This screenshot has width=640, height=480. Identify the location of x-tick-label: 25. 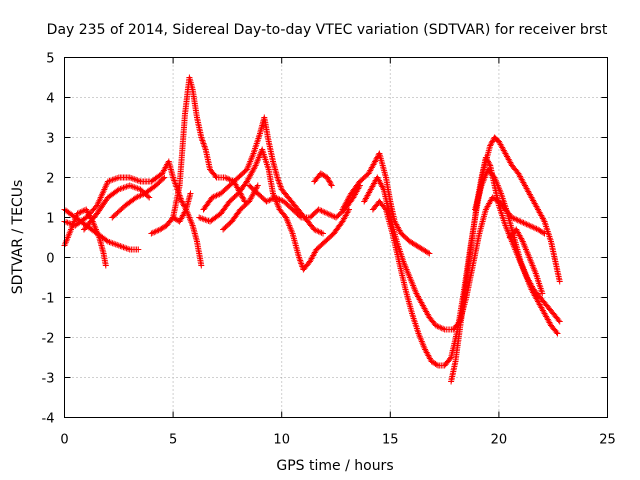
(607, 440).